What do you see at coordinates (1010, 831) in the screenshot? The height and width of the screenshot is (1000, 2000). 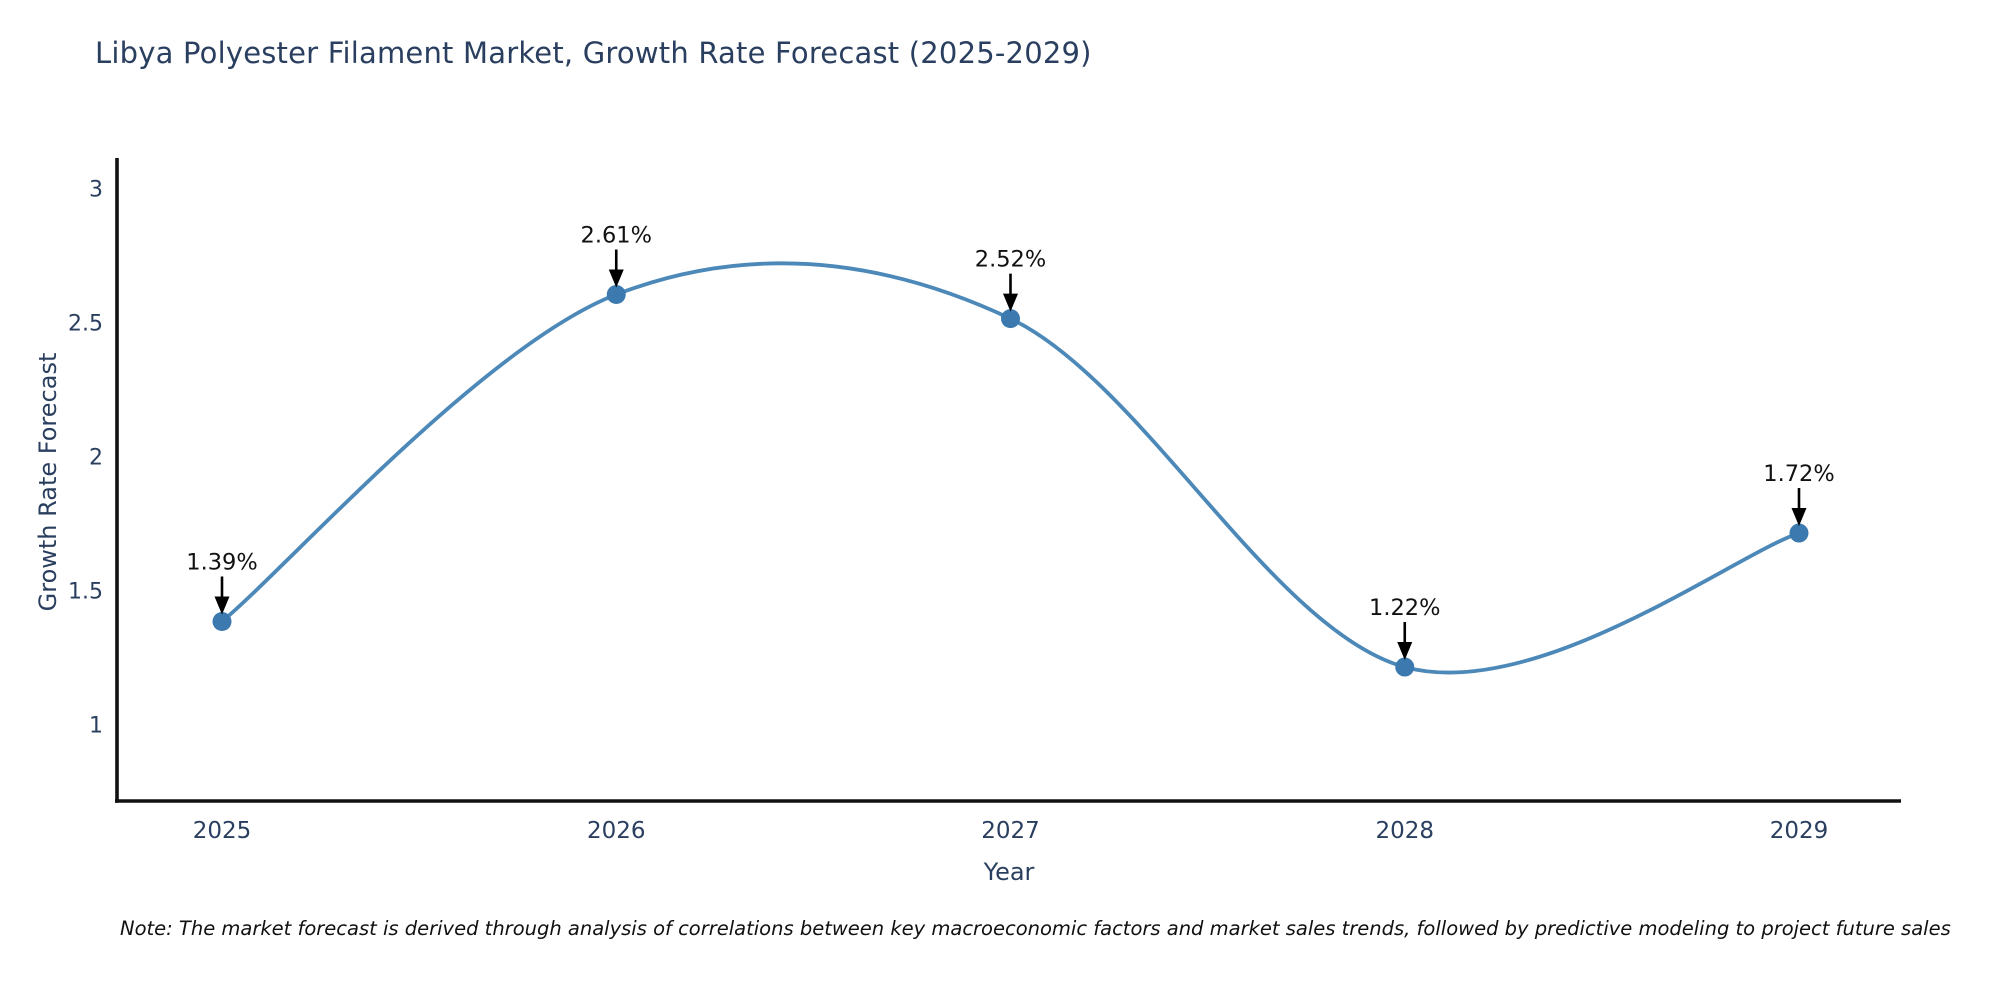 I see `x-tick-label: 2027` at bounding box center [1010, 831].